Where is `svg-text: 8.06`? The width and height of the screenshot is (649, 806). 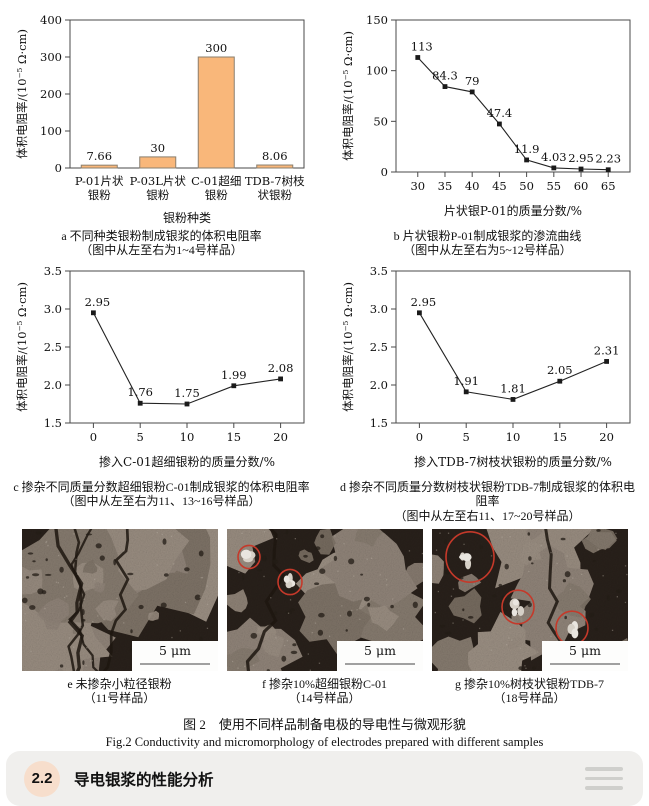
svg-text: 8.06 is located at coordinates (274, 156).